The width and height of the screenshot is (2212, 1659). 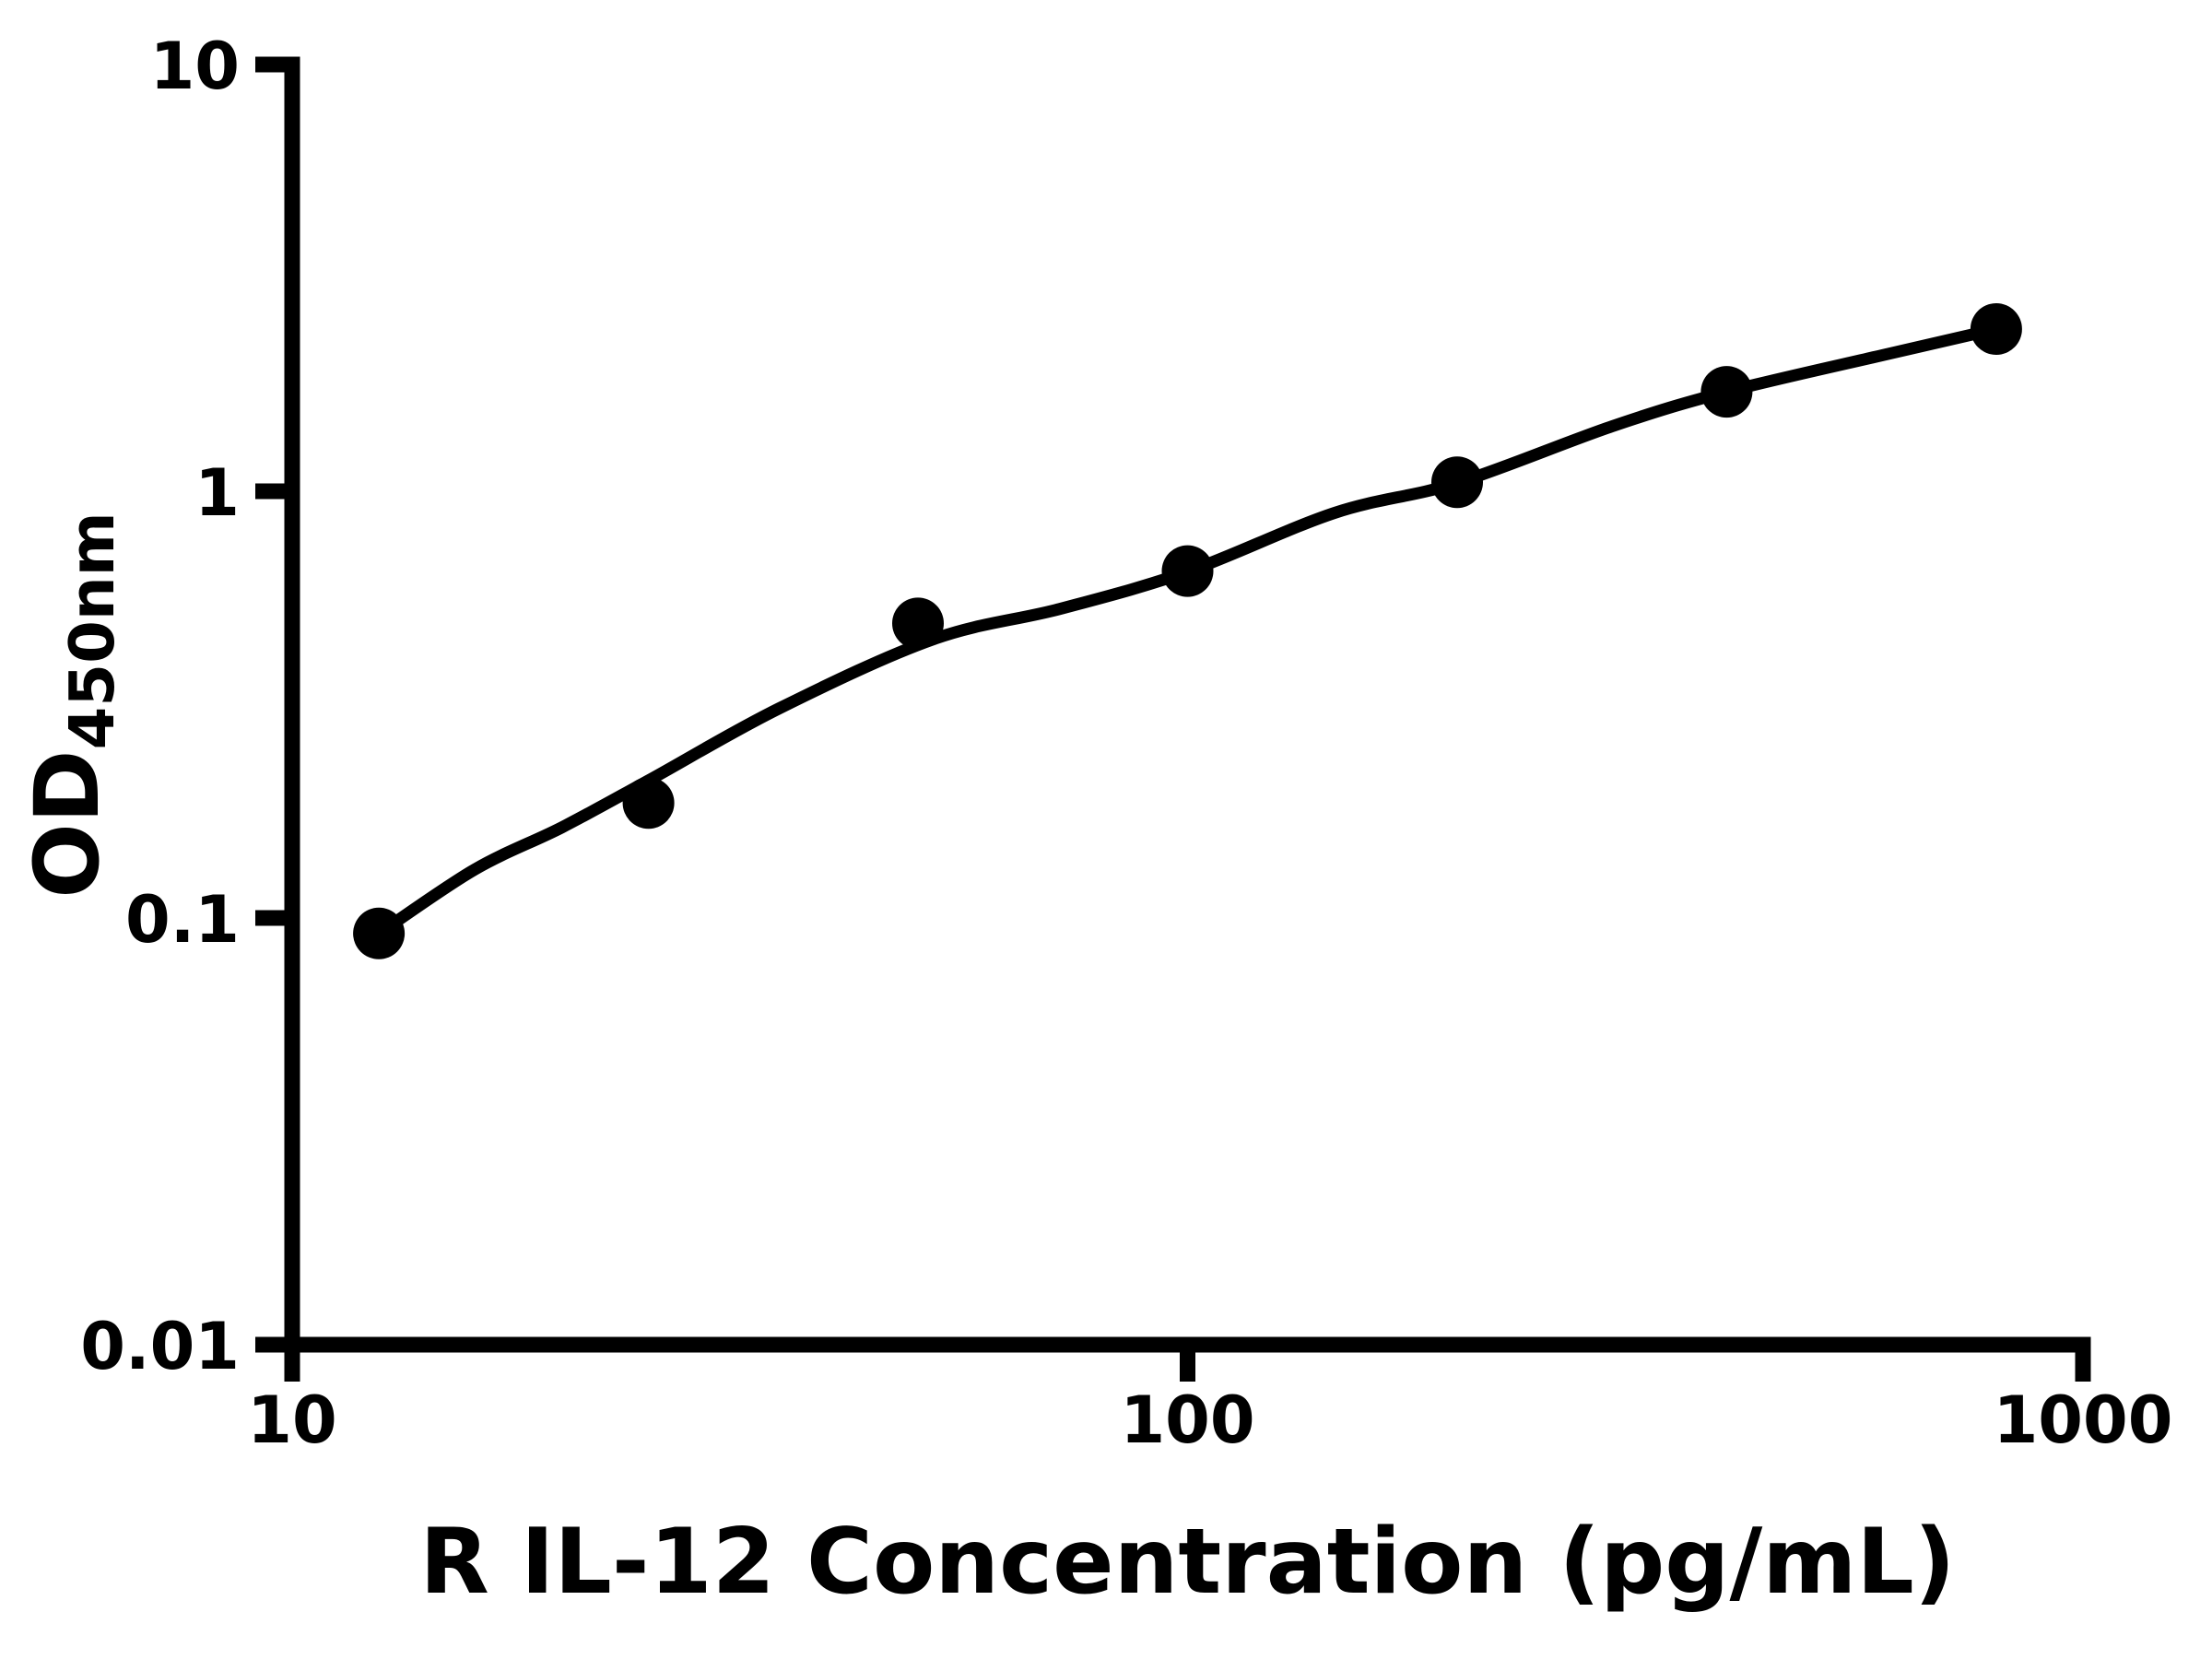 What do you see at coordinates (68, 824) in the screenshot?
I see `y-axis-title-main: OD` at bounding box center [68, 824].